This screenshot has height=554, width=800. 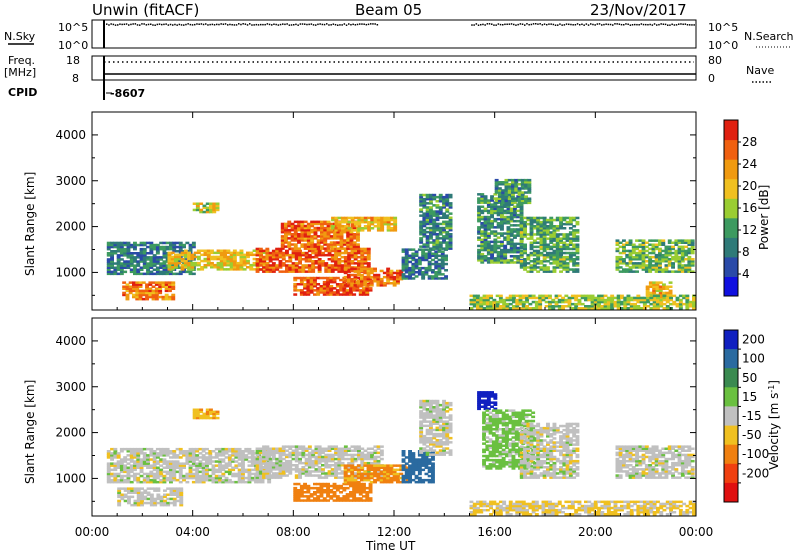 What do you see at coordinates (388, 10) in the screenshot?
I see `beam-title: Beam 05` at bounding box center [388, 10].